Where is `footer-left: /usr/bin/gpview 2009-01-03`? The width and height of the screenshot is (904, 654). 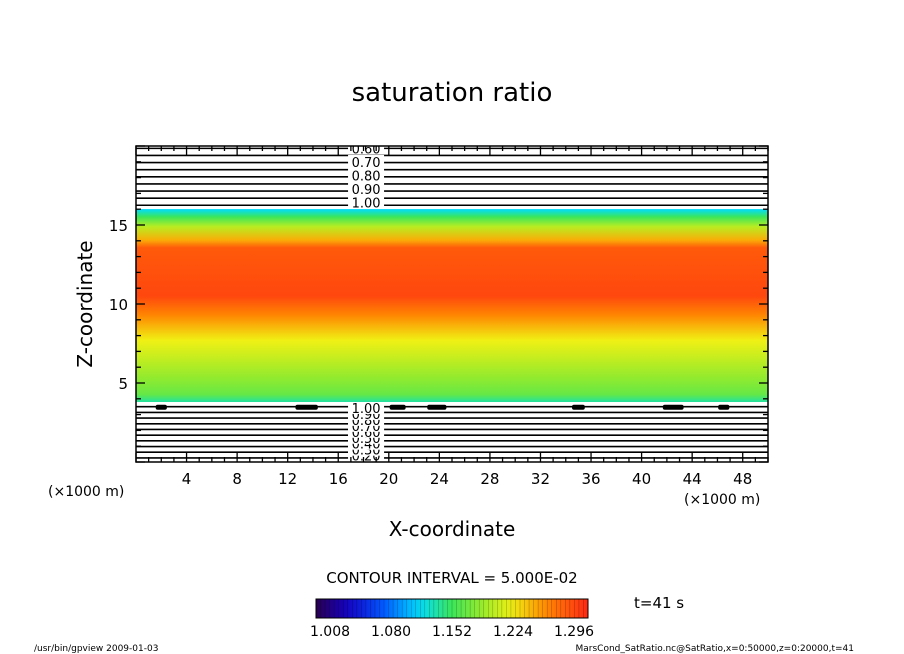
footer-left: /usr/bin/gpview 2009-01-03 is located at coordinates (96, 649).